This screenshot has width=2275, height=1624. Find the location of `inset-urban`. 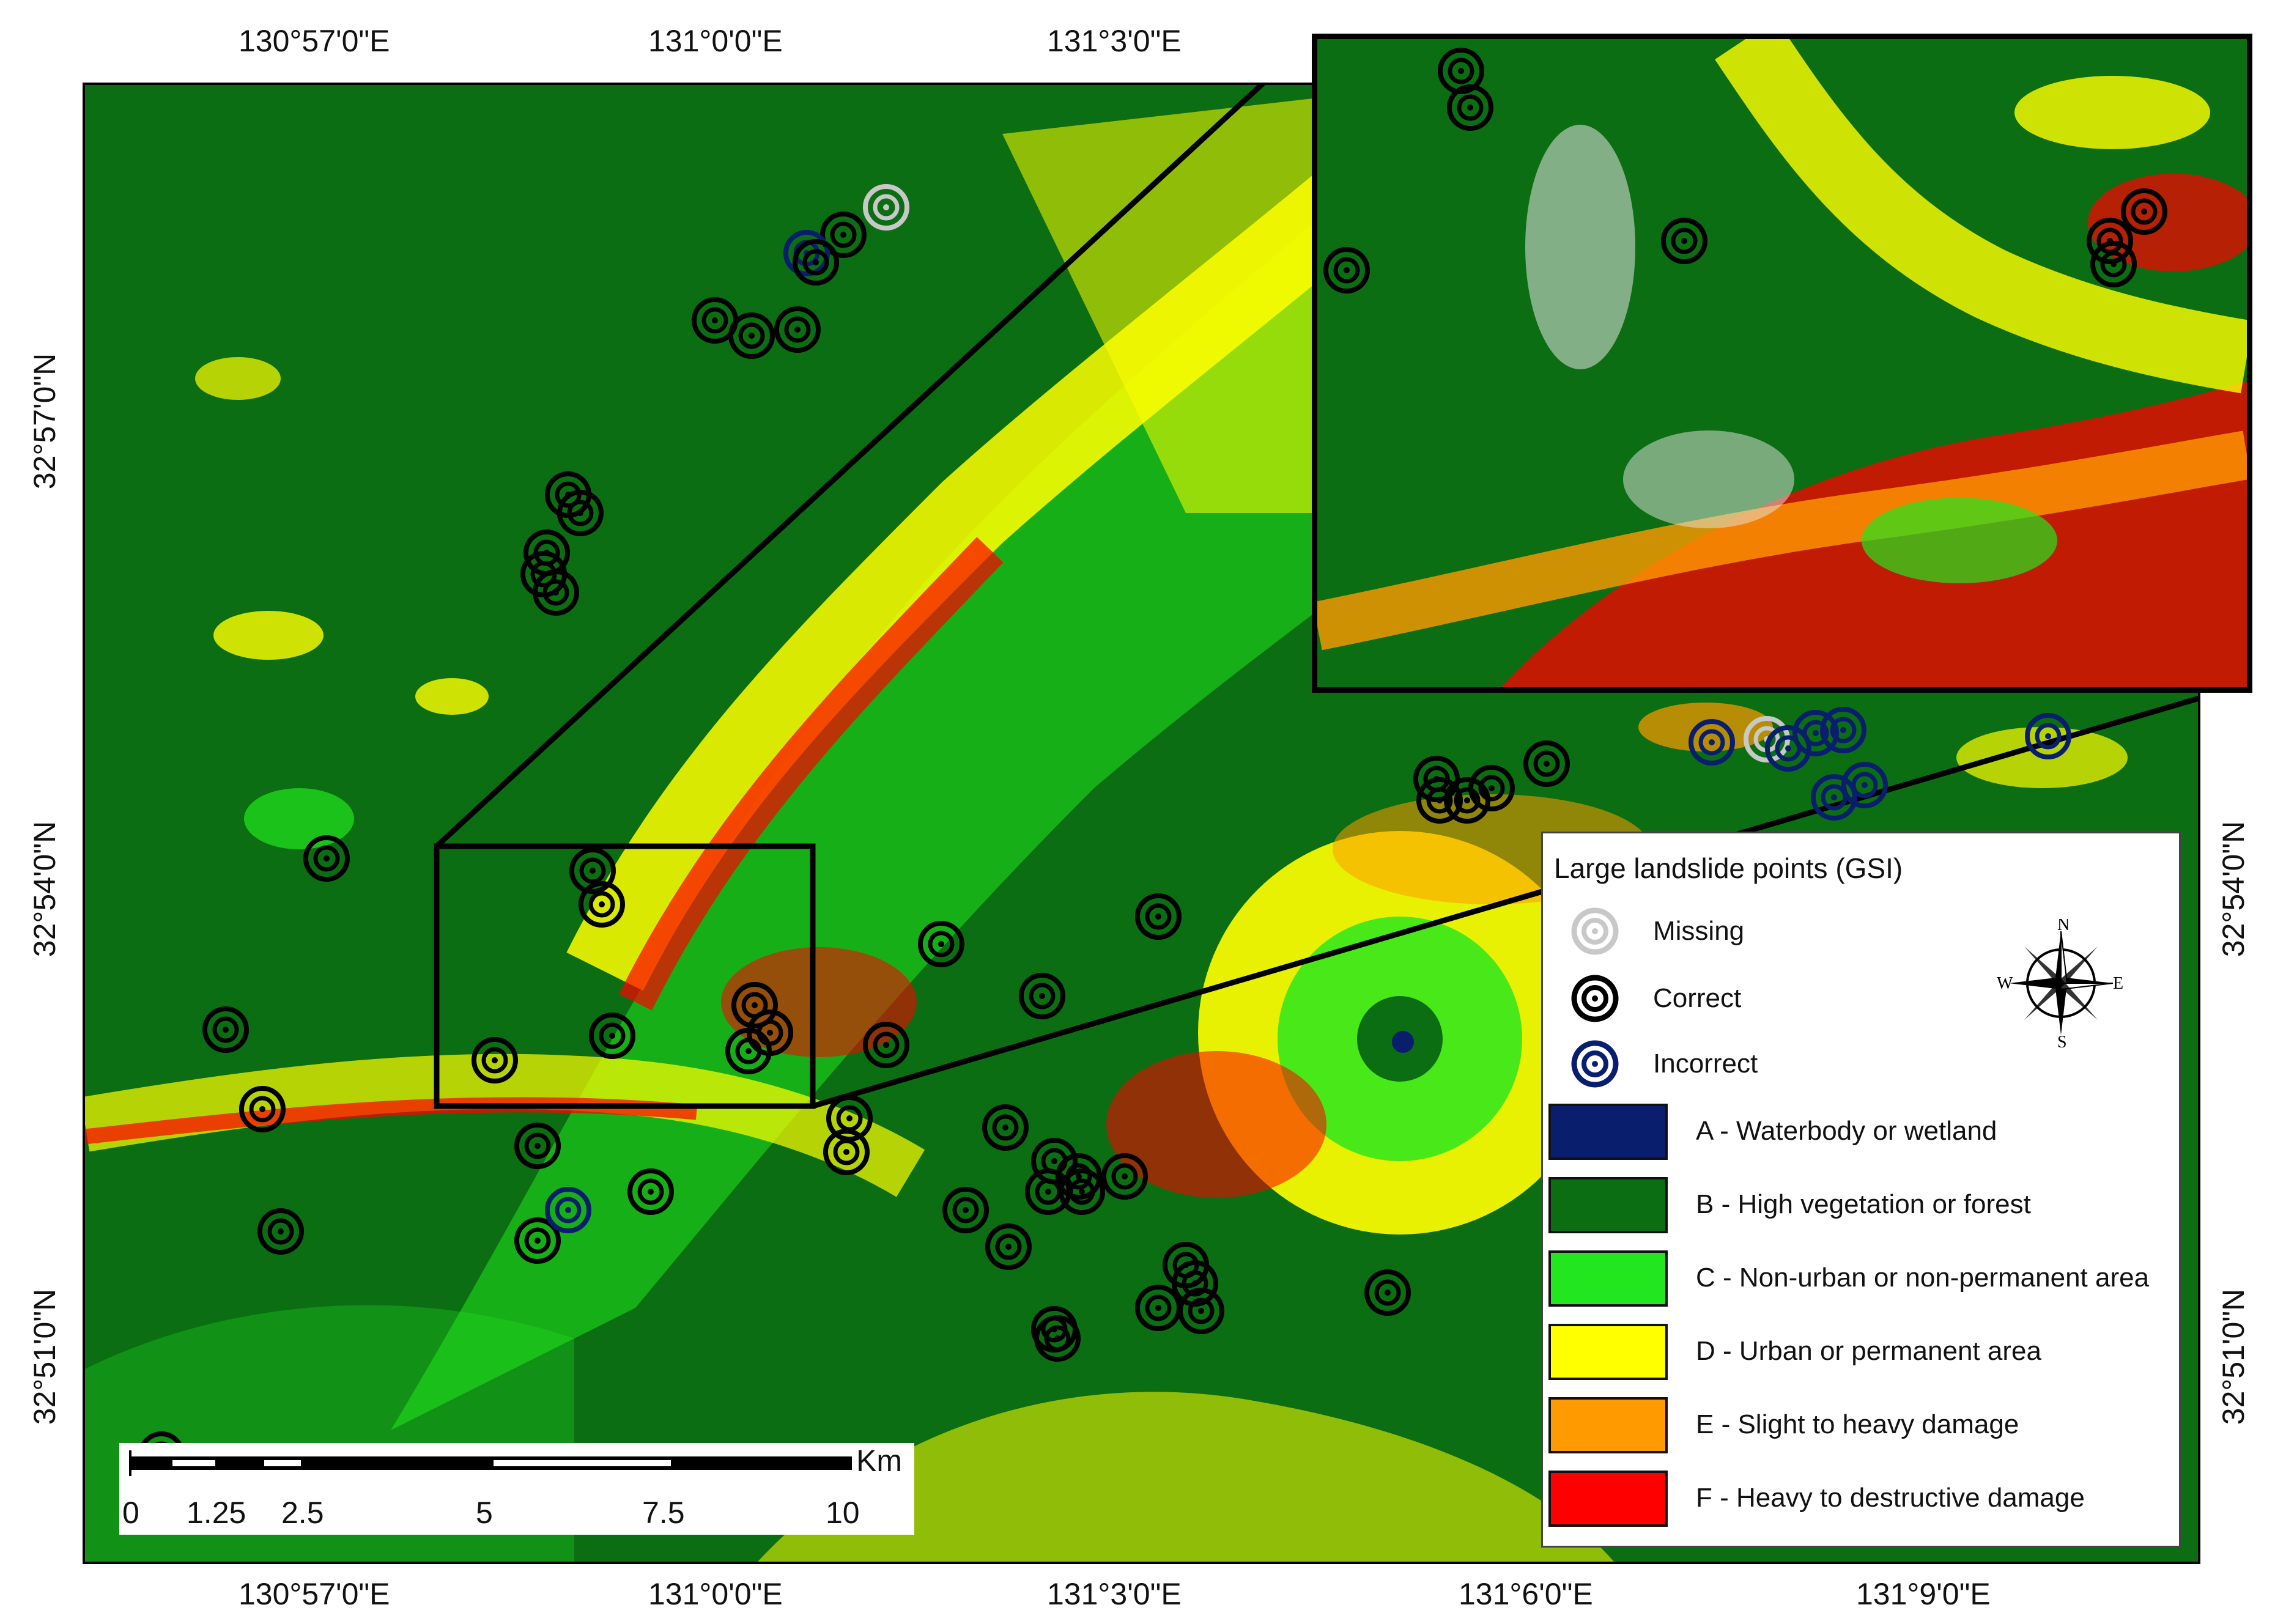

inset-urban is located at coordinates (1981, 217).